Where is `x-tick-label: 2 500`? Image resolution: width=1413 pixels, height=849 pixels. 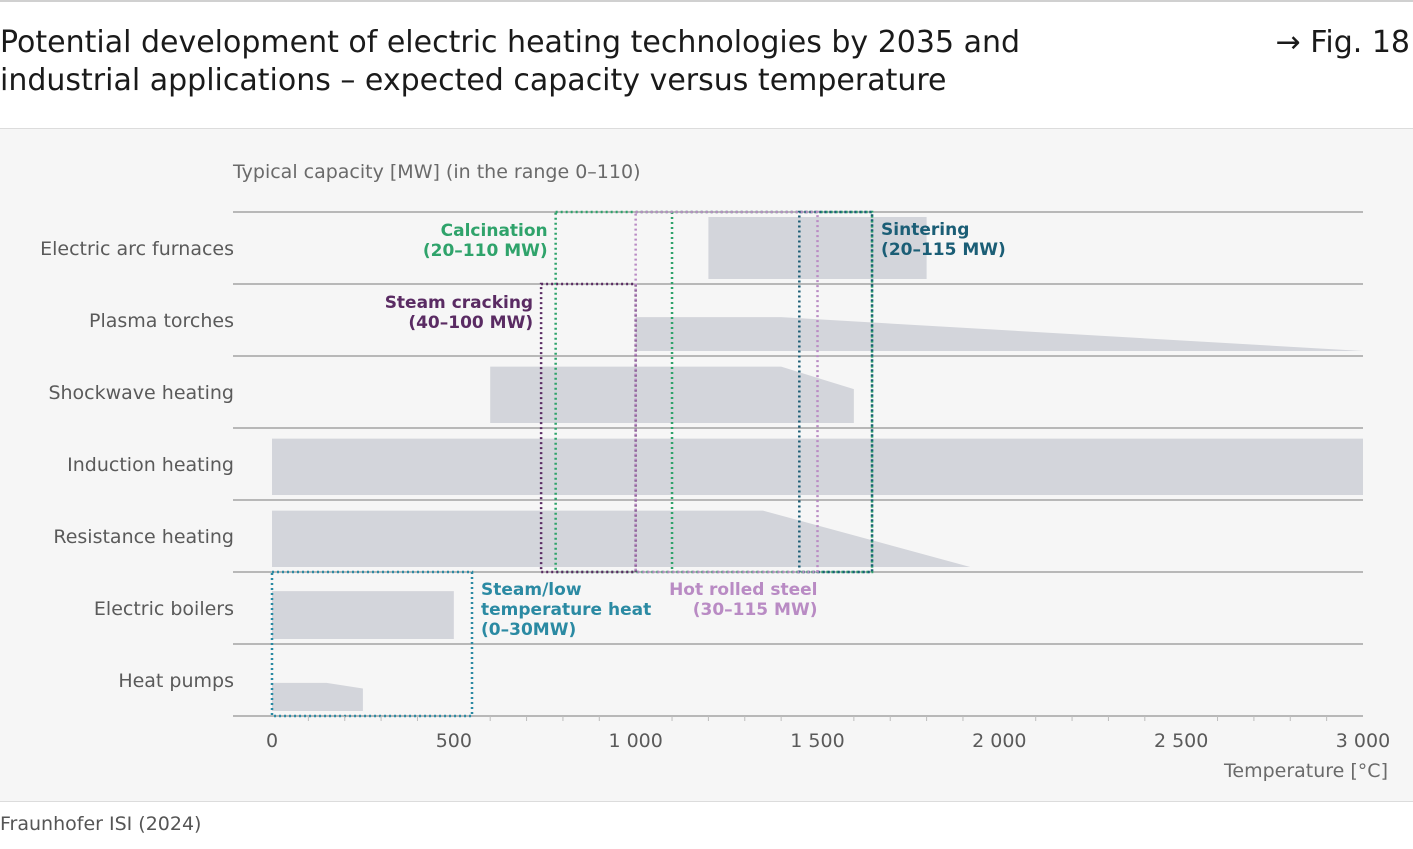 x-tick-label: 2 500 is located at coordinates (1181, 741).